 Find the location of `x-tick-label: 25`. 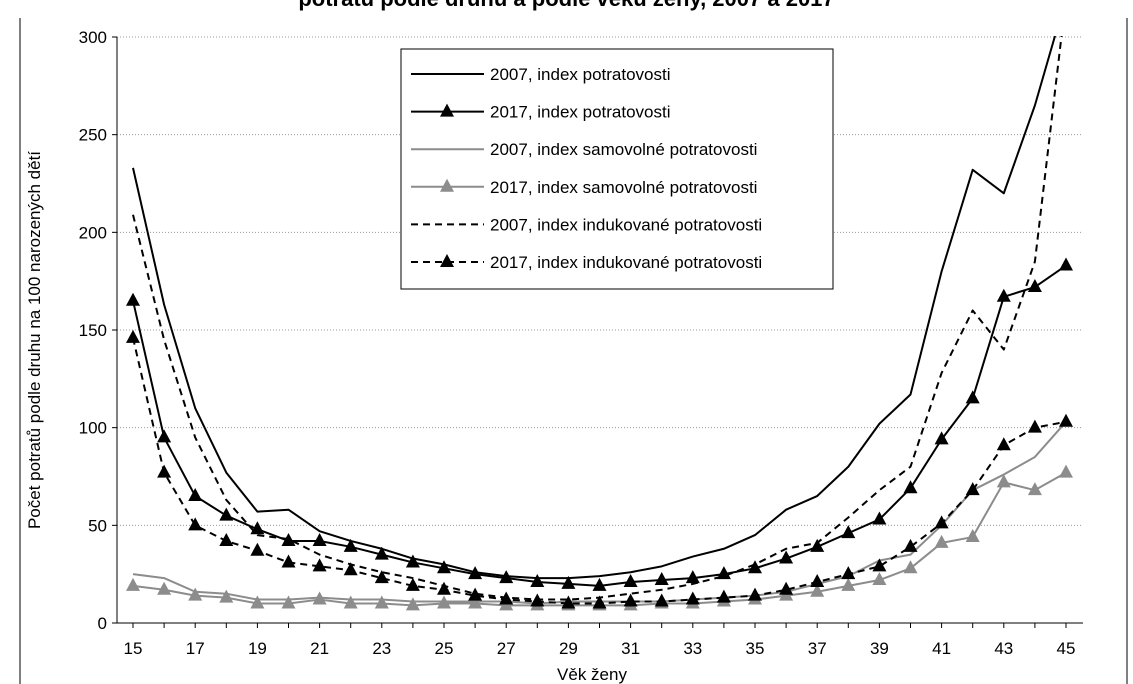

x-tick-label: 25 is located at coordinates (444, 648).